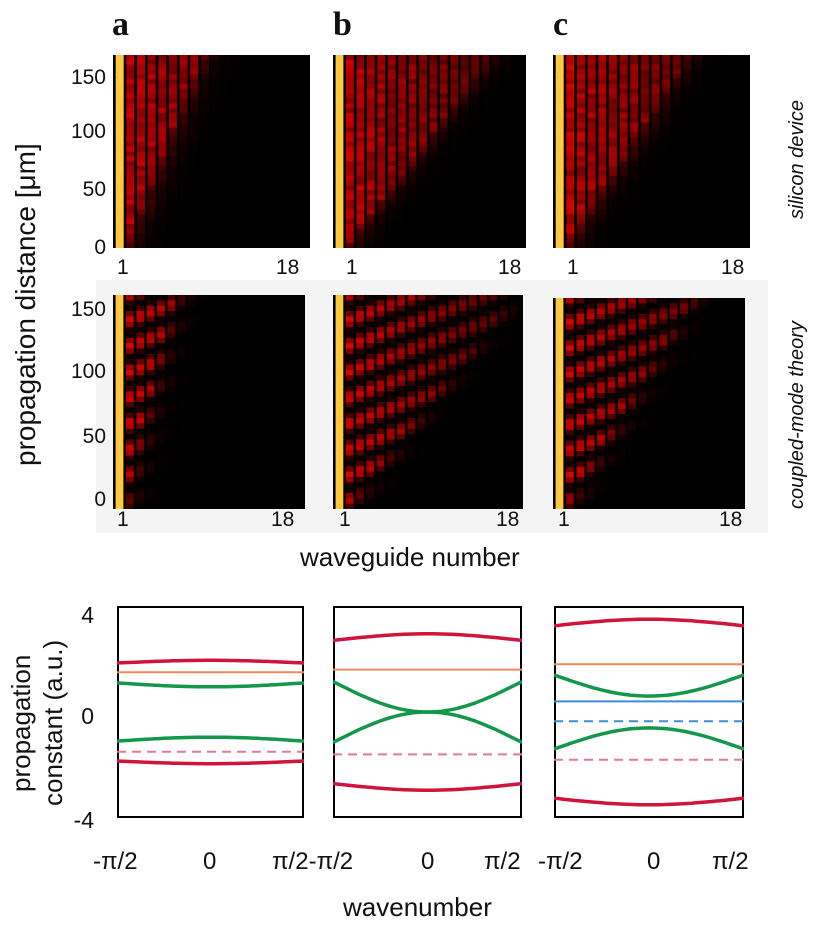 The image size is (831, 932). I want to click on row-label-coupled-mode-theory: coupled-mode theory, so click(797, 415).